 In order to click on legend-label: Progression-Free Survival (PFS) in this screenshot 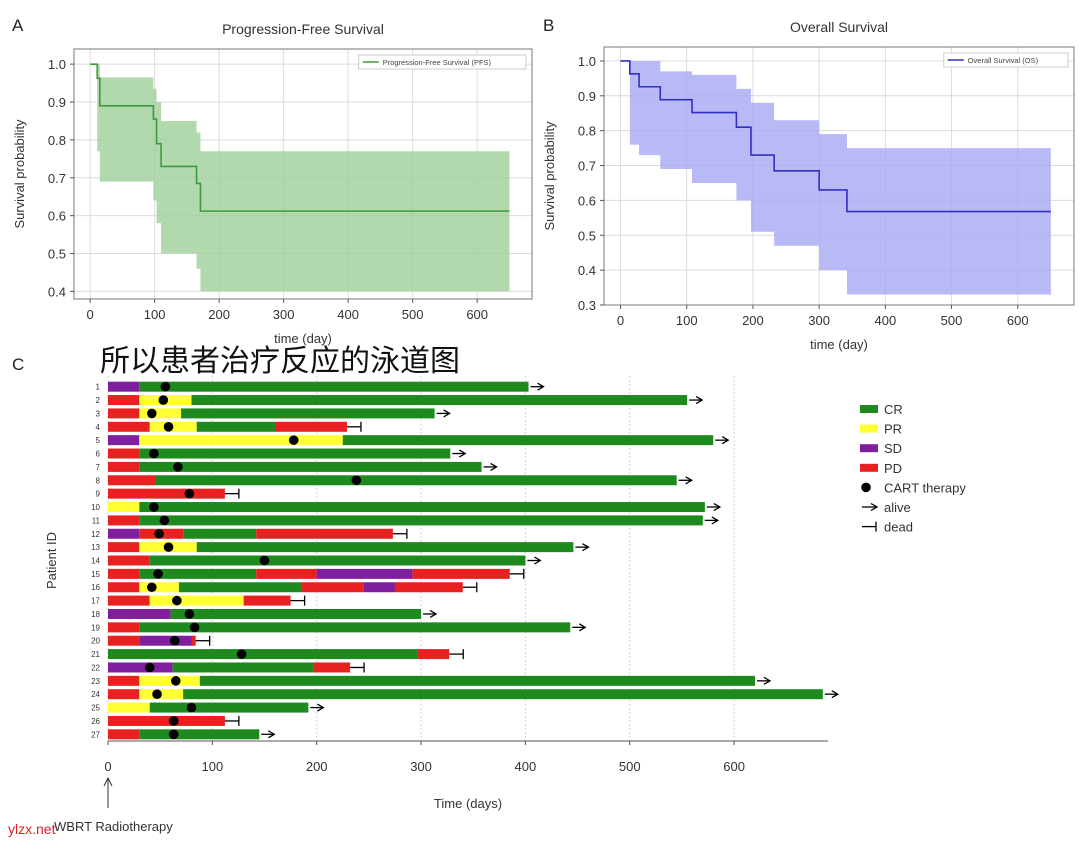, I will do `click(437, 62)`.